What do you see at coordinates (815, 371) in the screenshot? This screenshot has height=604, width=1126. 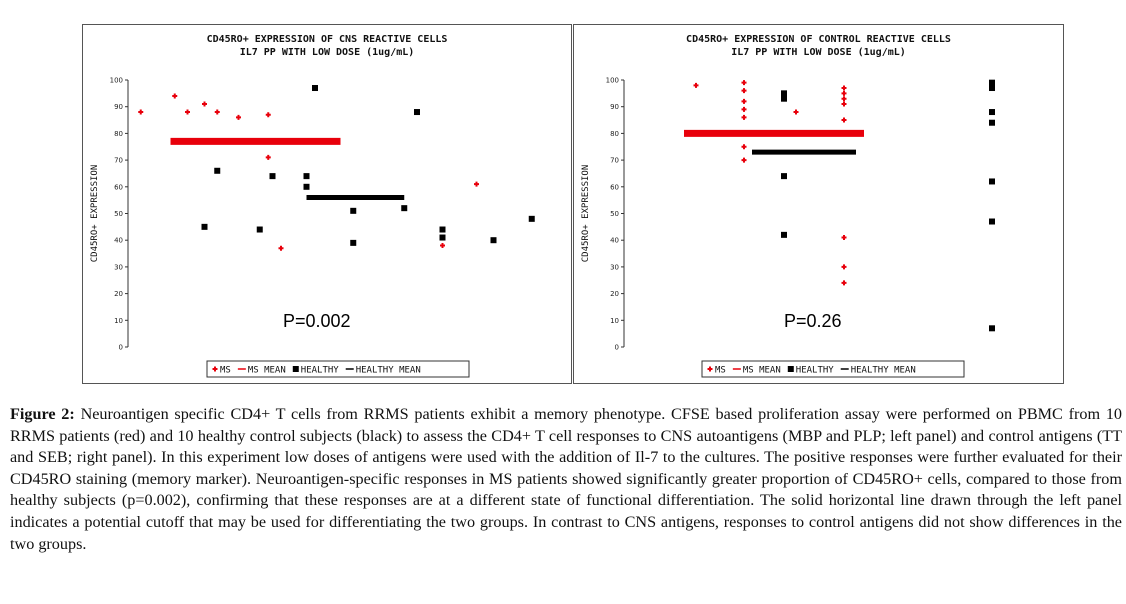 I see `legend-label: HEALTHY` at bounding box center [815, 371].